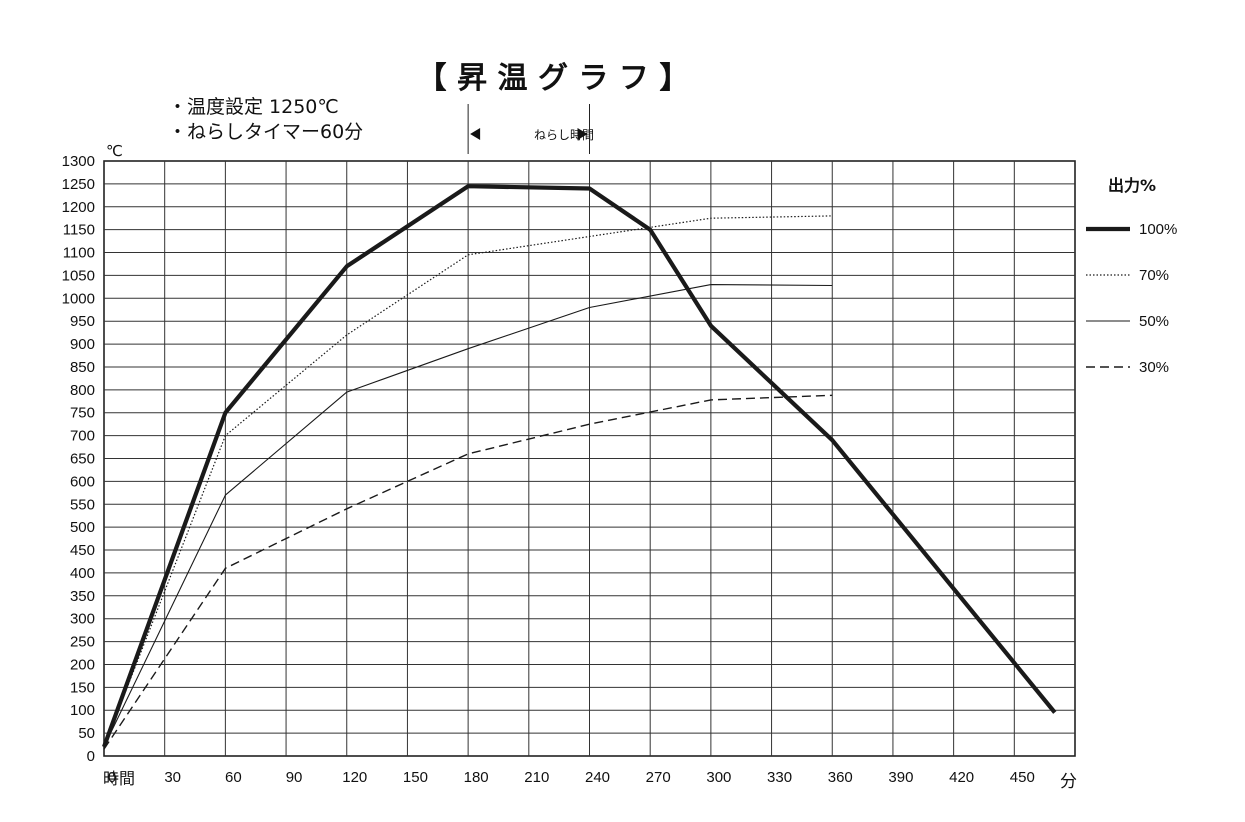  Describe the element at coordinates (172, 777) in the screenshot. I see `x-tick-label: 30` at that location.